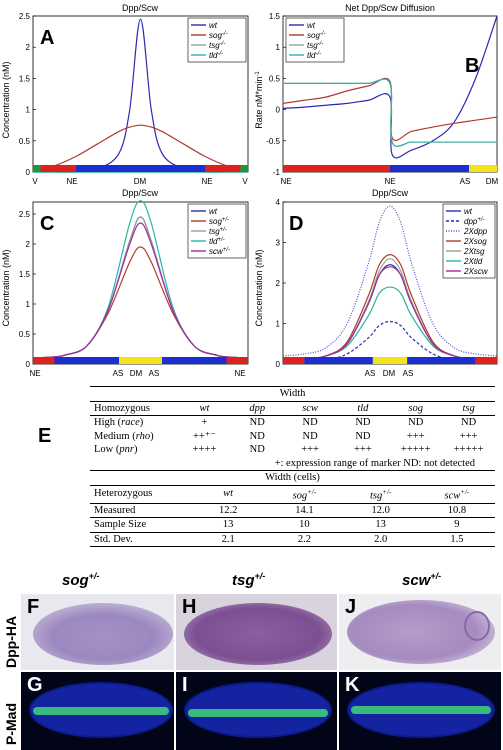 The width and height of the screenshot is (503, 750). I want to click on panel-c-ylabel: Concentration (nM), so click(6, 287).